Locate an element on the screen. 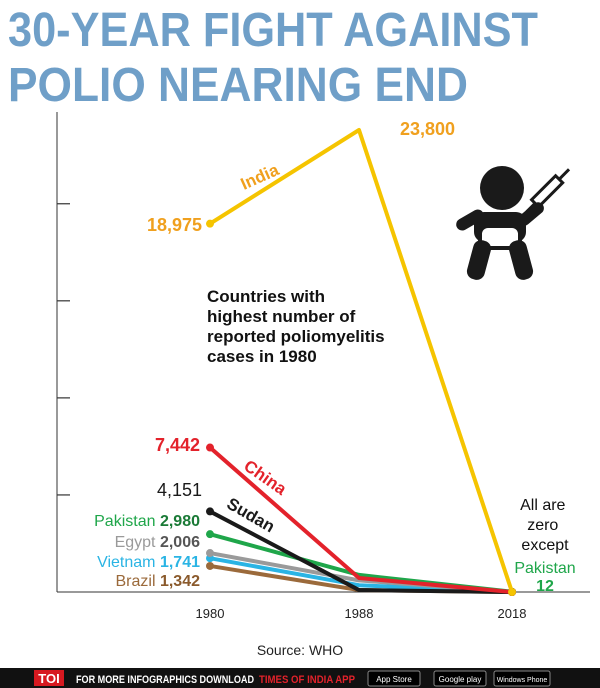 This screenshot has width=600, height=688. series-label: China is located at coordinates (265, 477).